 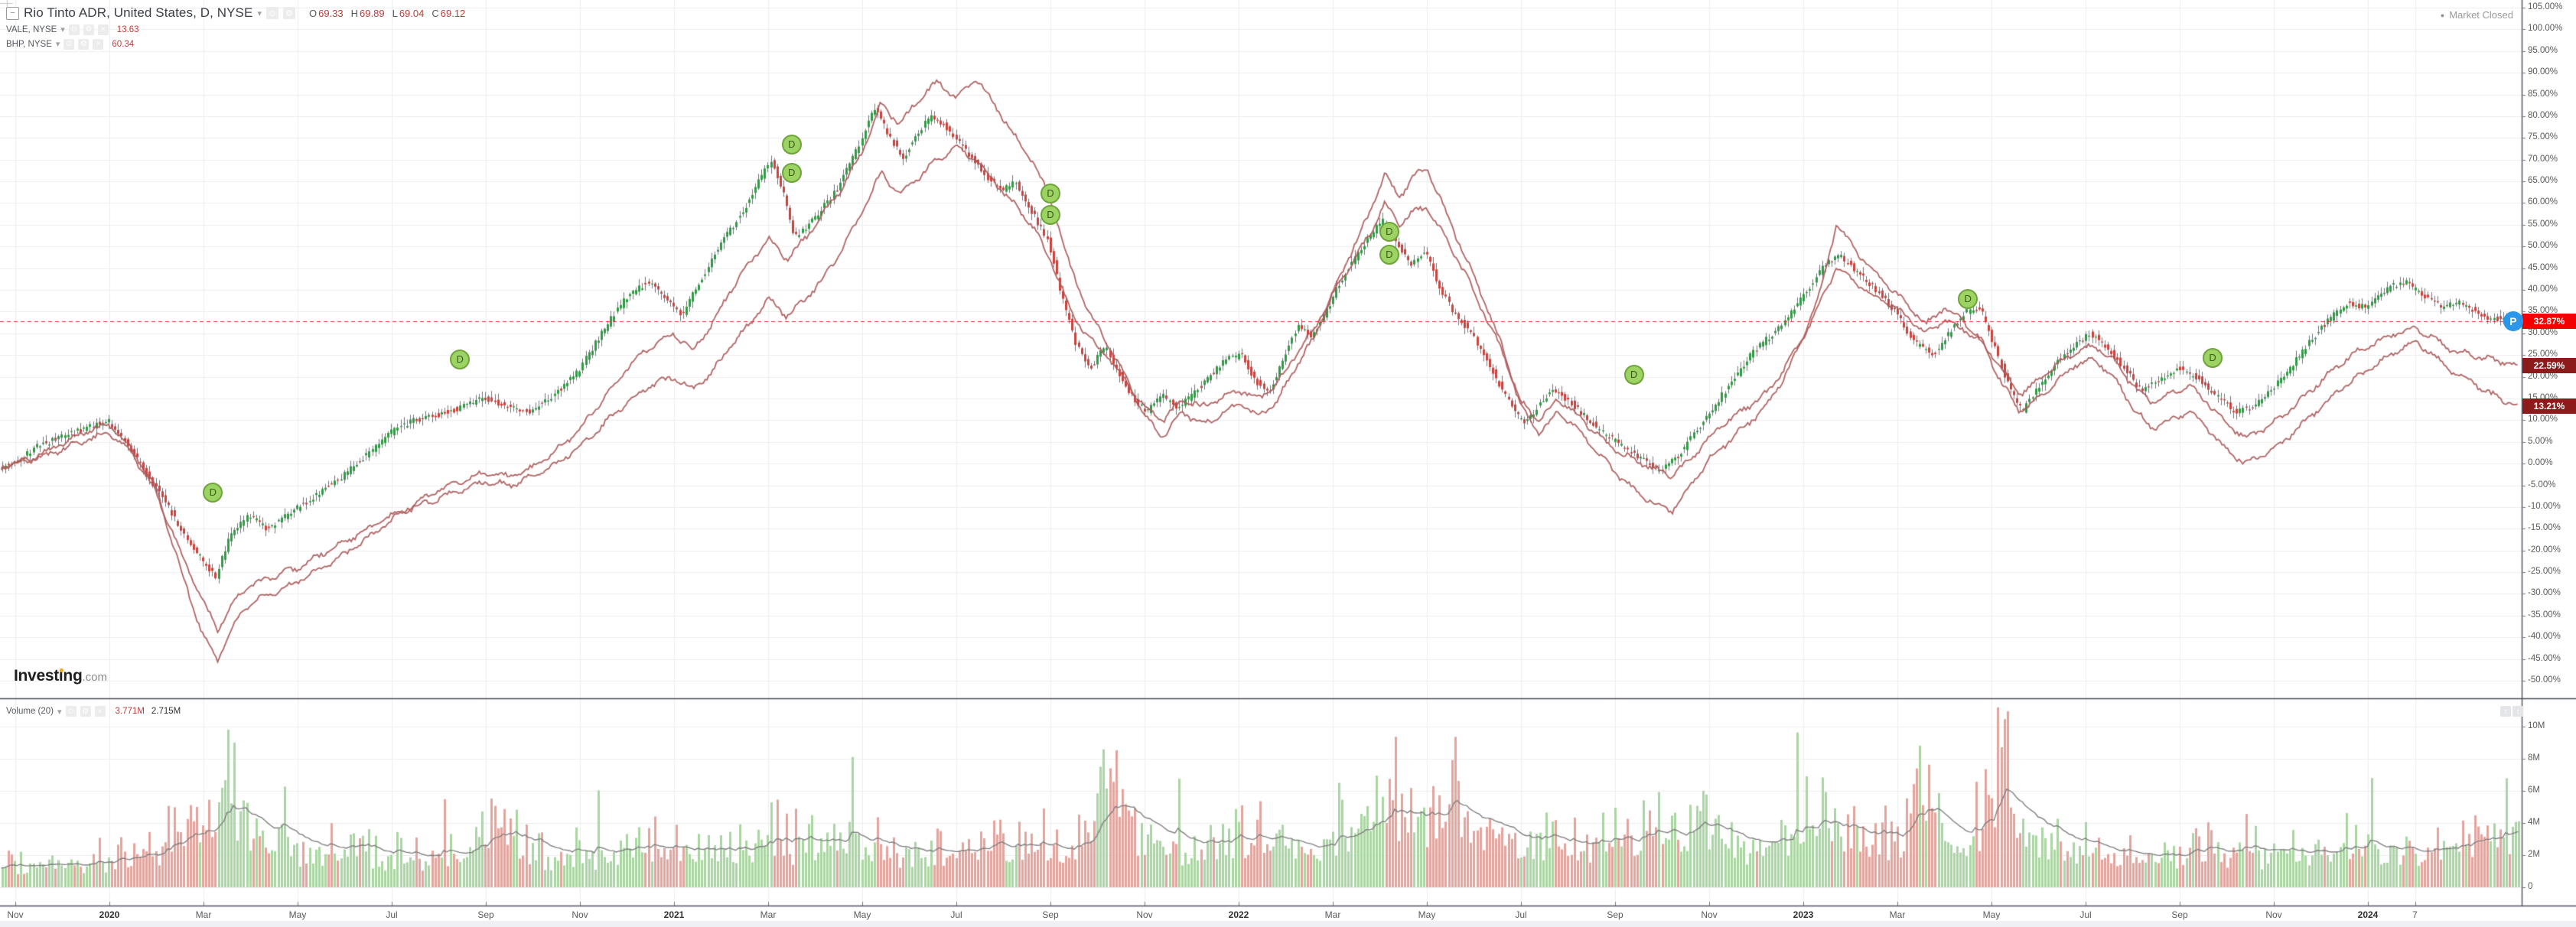 What do you see at coordinates (2543, 115) in the screenshot?
I see `price-axis-tick: 80.00%` at bounding box center [2543, 115].